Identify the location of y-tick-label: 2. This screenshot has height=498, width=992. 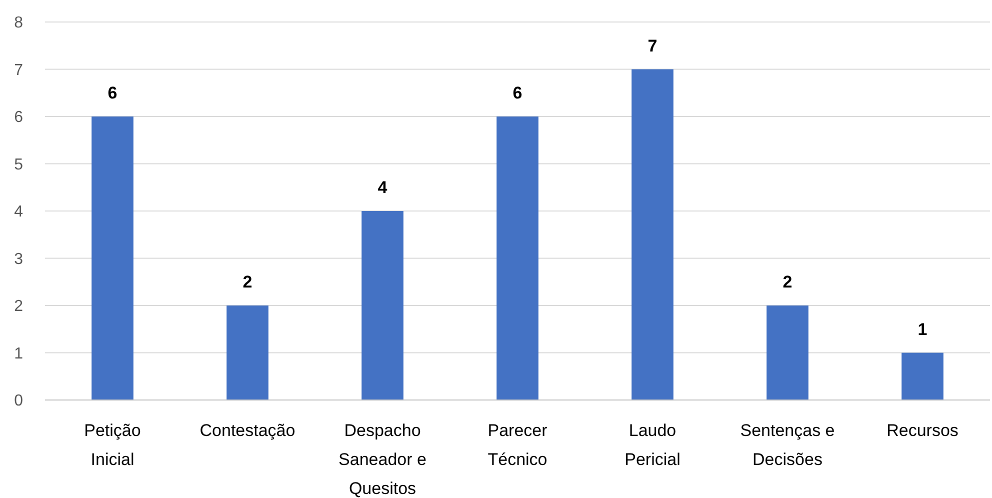
(19, 307).